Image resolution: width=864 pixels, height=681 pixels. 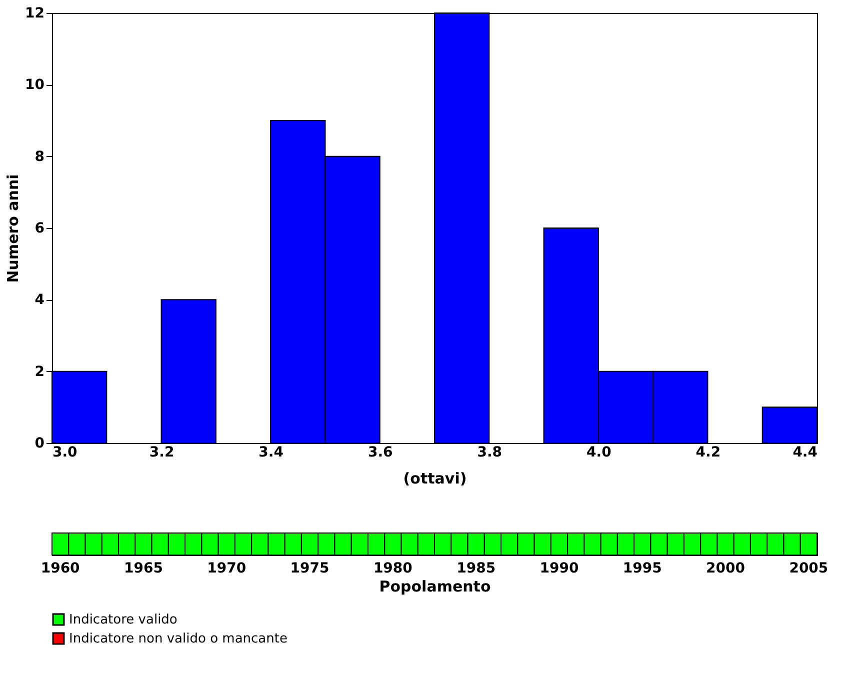 What do you see at coordinates (39, 300) in the screenshot?
I see `y-tick-label: 4` at bounding box center [39, 300].